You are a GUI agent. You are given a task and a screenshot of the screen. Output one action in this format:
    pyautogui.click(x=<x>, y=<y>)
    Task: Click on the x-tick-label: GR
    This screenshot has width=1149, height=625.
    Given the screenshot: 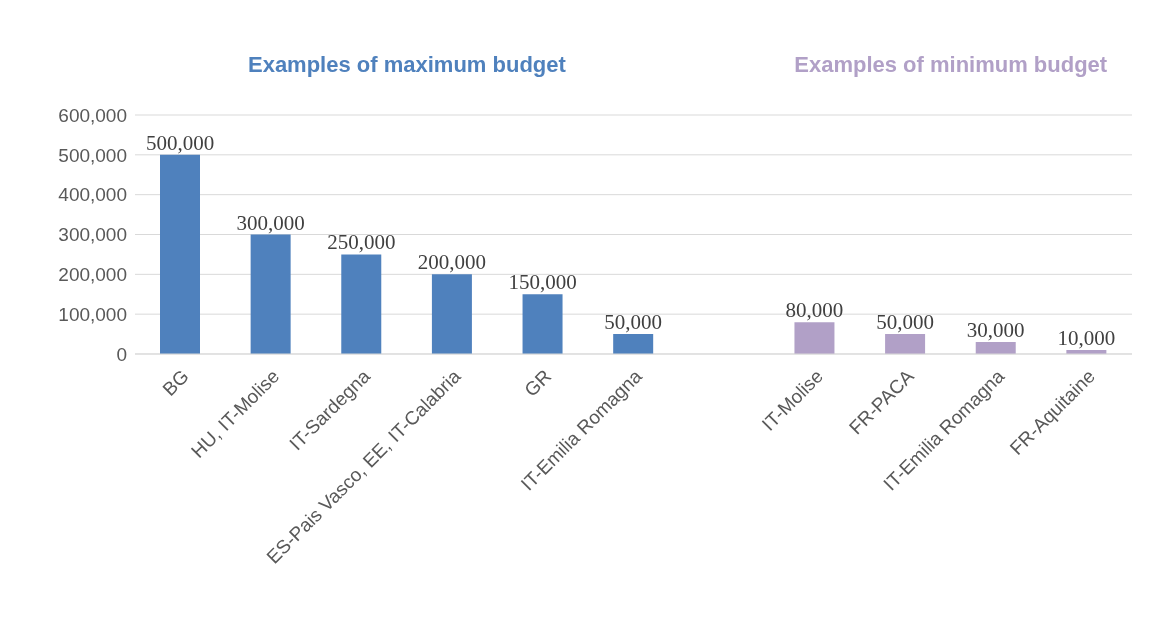 What is the action you would take?
    pyautogui.click(x=538, y=383)
    